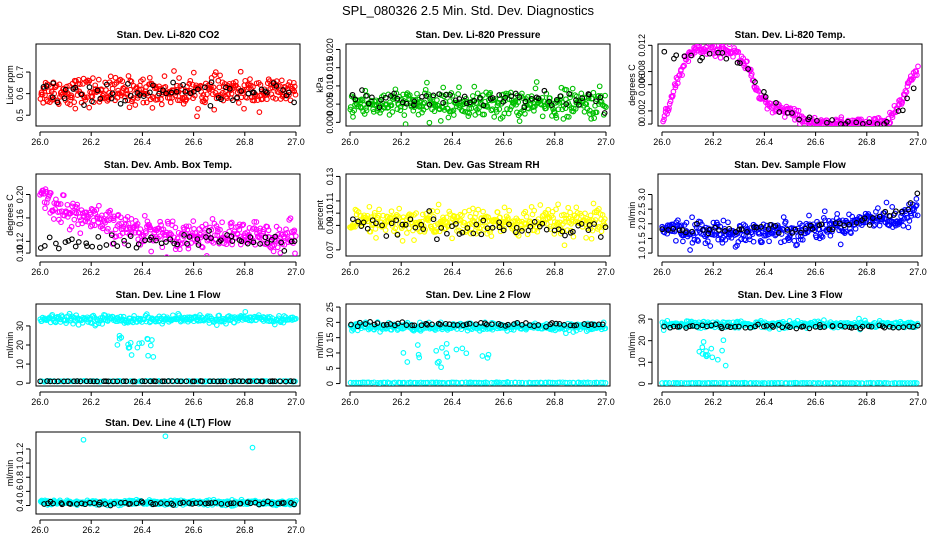 The width and height of the screenshot is (936, 540). I want to click on y-axis-label: degrees C, so click(632, 85).